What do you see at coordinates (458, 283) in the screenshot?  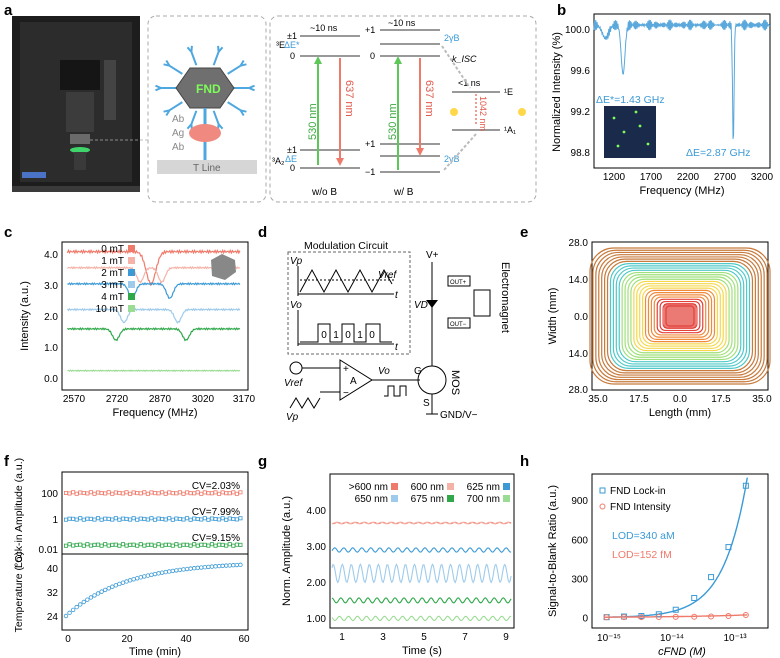 I see `d-out1: OUT+` at bounding box center [458, 283].